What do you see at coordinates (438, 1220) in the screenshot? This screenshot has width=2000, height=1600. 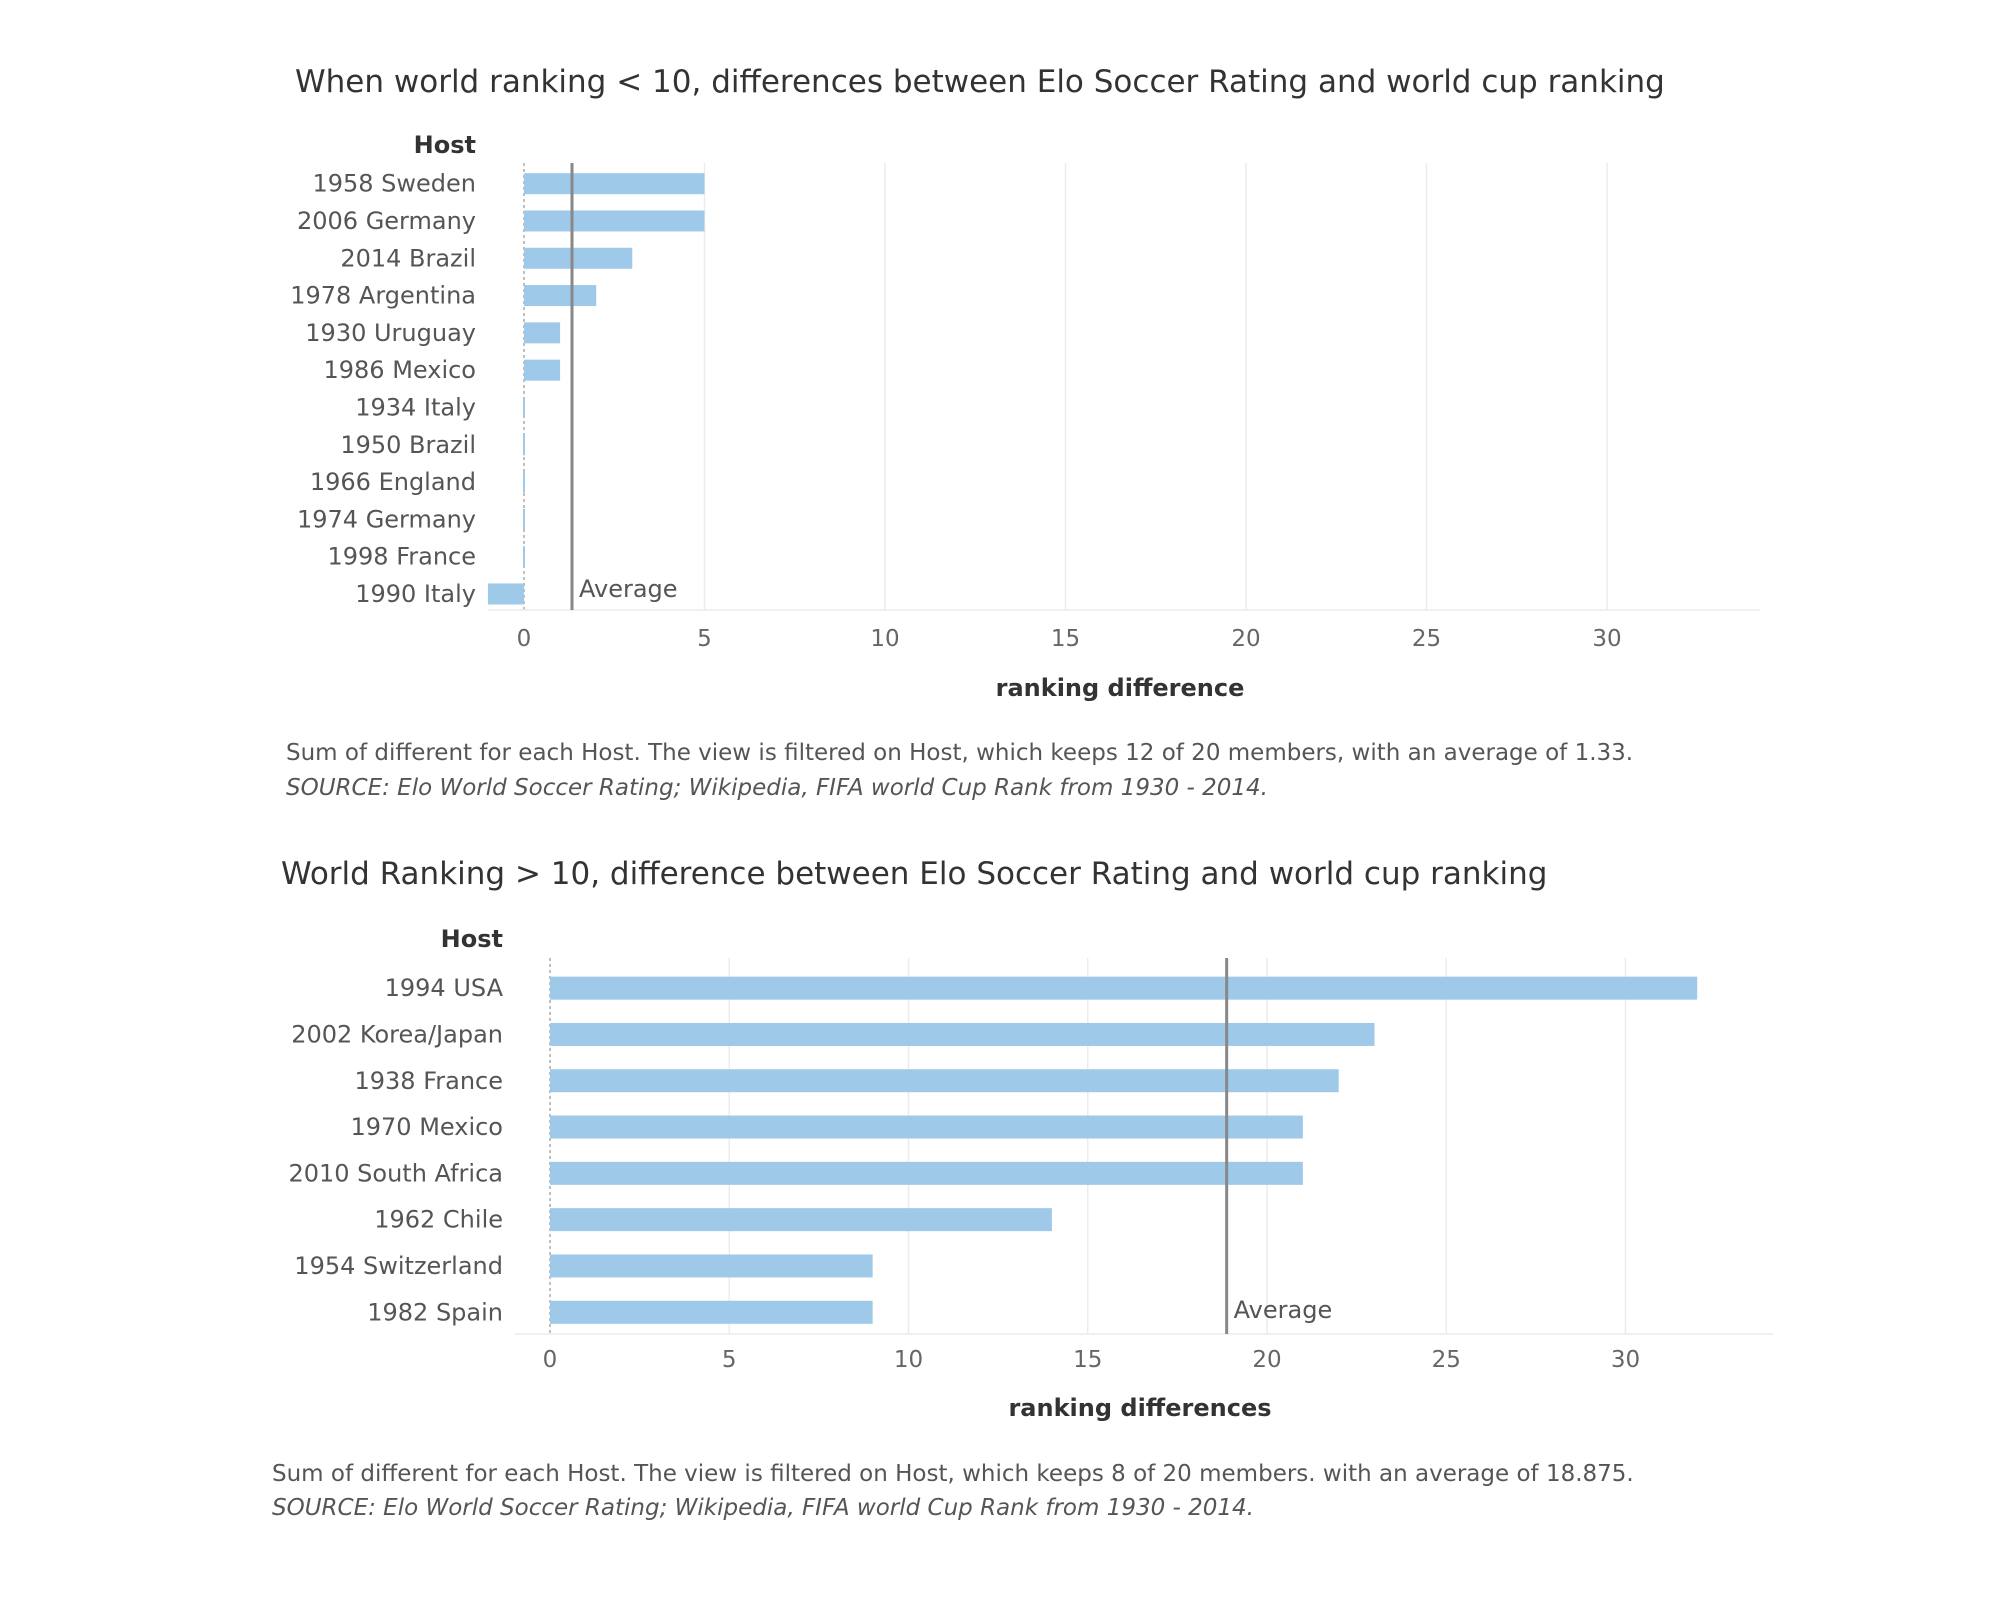 I see `row-label: 1962 Chile` at bounding box center [438, 1220].